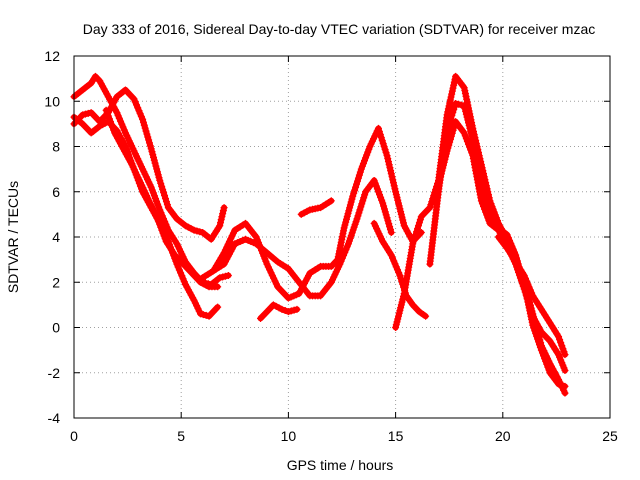 The image size is (640, 480). What do you see at coordinates (13, 237) in the screenshot?
I see `y-axis-label: SDTVAR / TECUs` at bounding box center [13, 237].